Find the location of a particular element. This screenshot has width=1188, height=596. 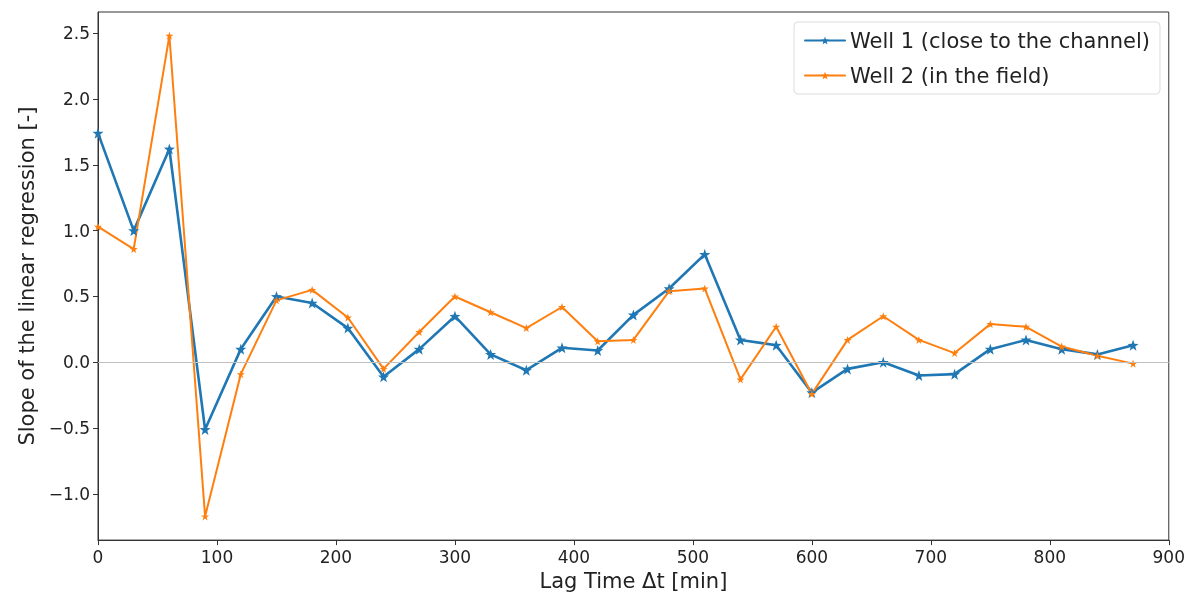

x-tick-label: 800 is located at coordinates (1050, 556).